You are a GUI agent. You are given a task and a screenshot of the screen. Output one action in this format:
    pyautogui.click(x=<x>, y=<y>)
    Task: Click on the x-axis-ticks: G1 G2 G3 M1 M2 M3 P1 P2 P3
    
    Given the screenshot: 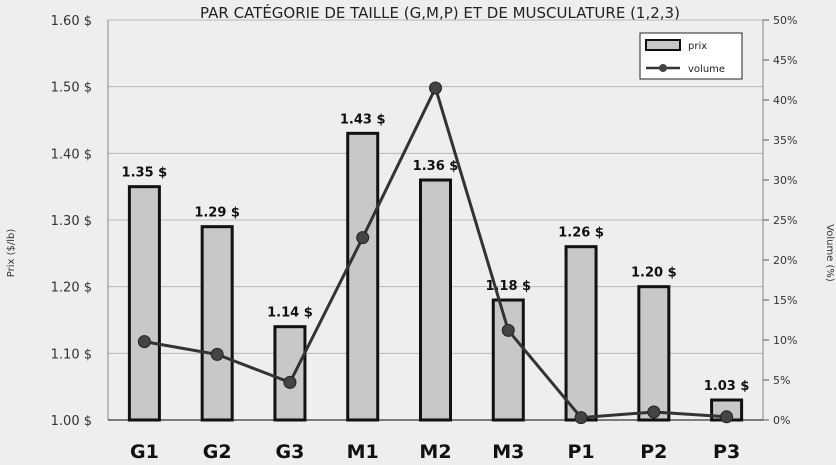 What is the action you would take?
    pyautogui.click(x=435, y=452)
    